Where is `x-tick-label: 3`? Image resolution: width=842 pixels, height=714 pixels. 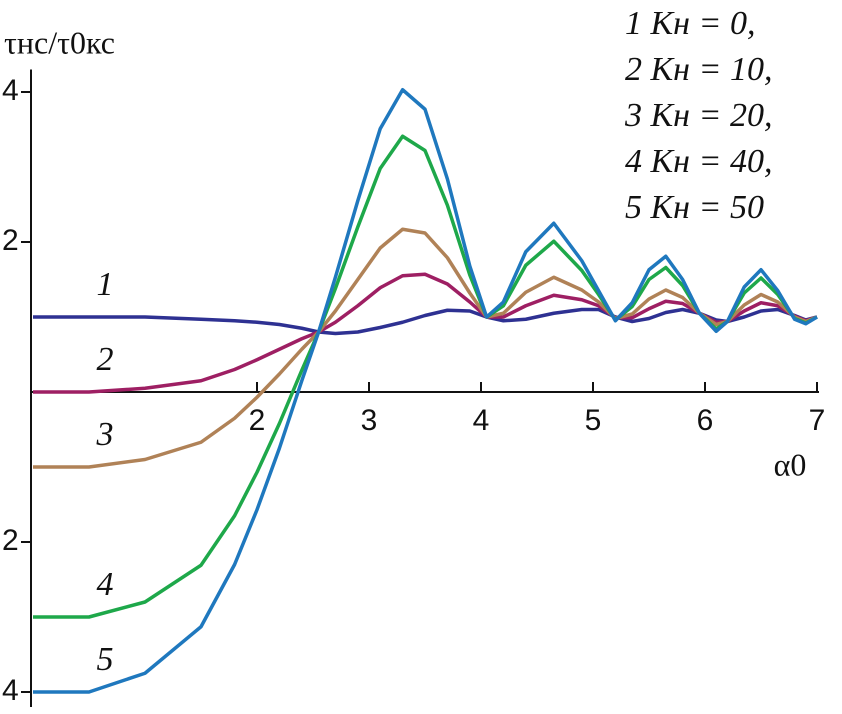
x-tick-label: 3 is located at coordinates (369, 420).